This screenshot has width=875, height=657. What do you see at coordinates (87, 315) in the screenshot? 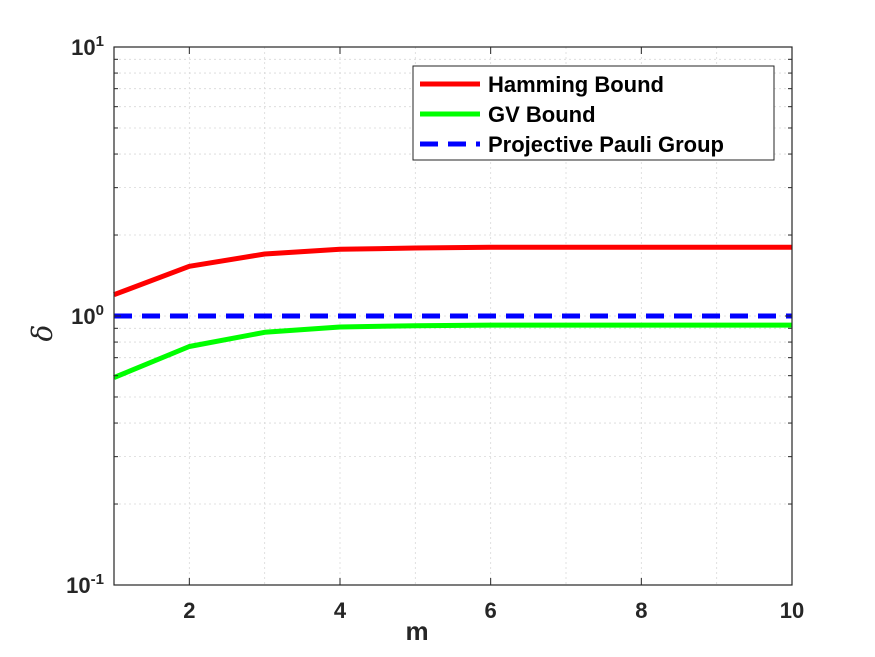
I see `y-tick-label: 10⁰` at bounding box center [87, 315].